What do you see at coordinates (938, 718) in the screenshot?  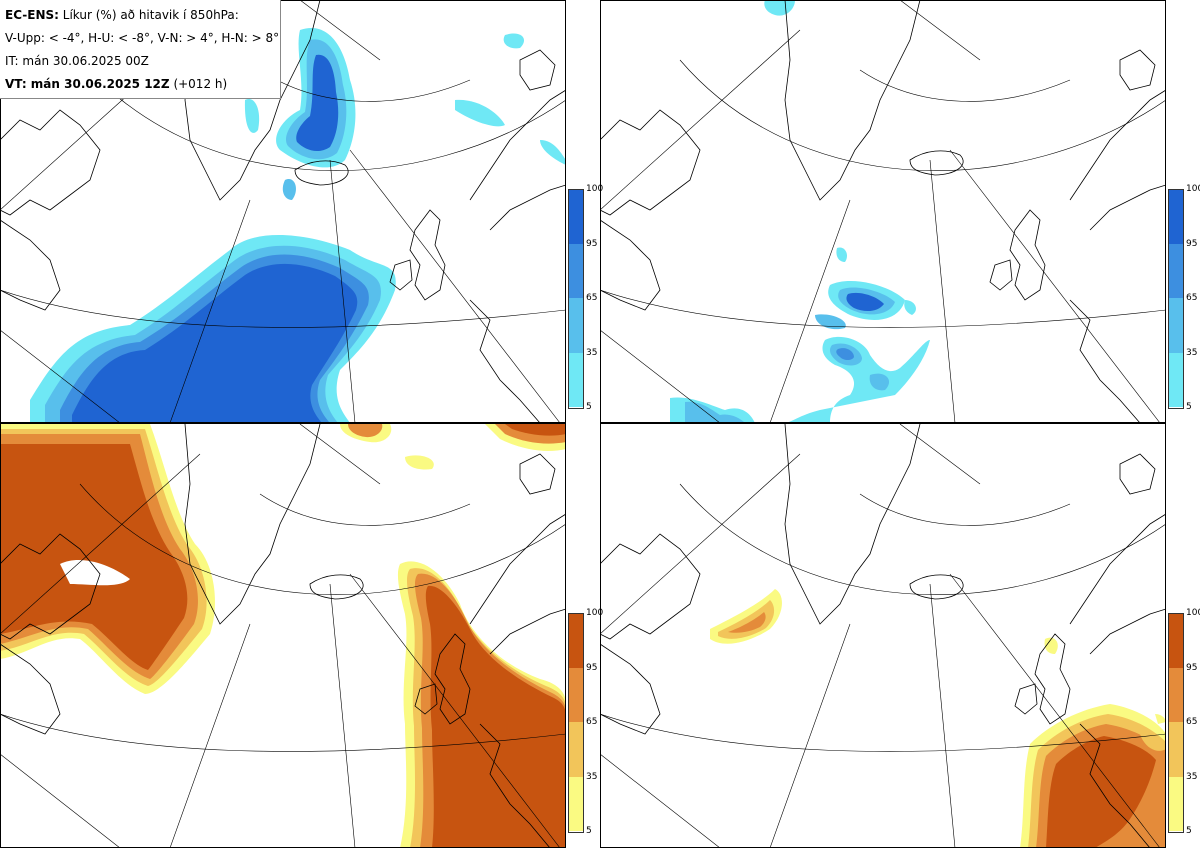 I see `probability-field-warm` at bounding box center [938, 718].